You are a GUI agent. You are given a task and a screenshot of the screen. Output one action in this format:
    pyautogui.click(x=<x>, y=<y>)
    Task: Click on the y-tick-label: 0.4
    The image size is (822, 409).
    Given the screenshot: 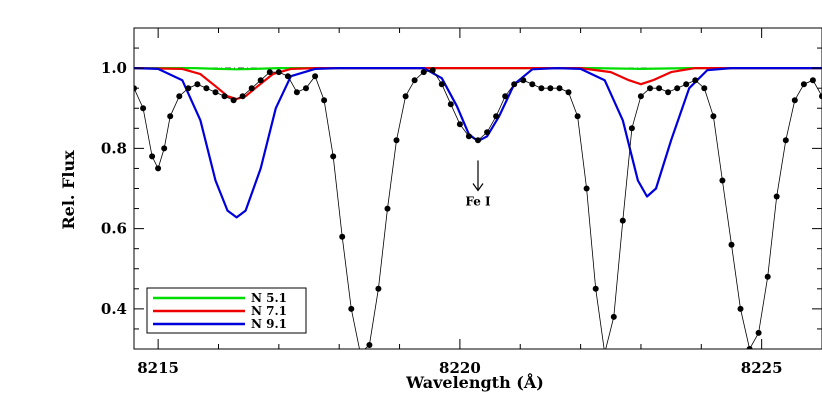 What is the action you would take?
    pyautogui.click(x=114, y=309)
    